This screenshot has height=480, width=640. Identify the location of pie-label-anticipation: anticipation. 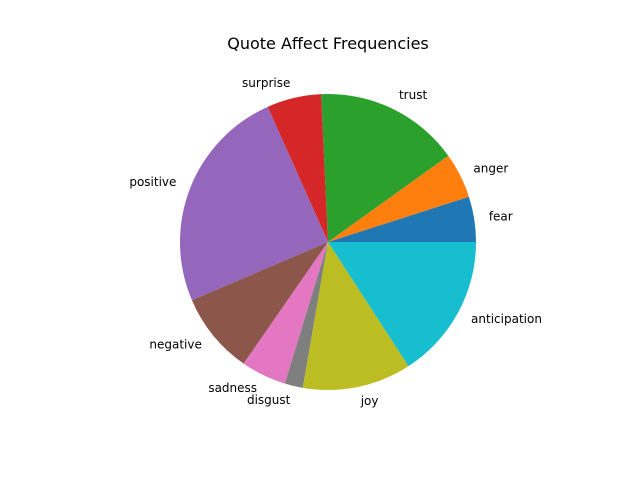
(506, 319).